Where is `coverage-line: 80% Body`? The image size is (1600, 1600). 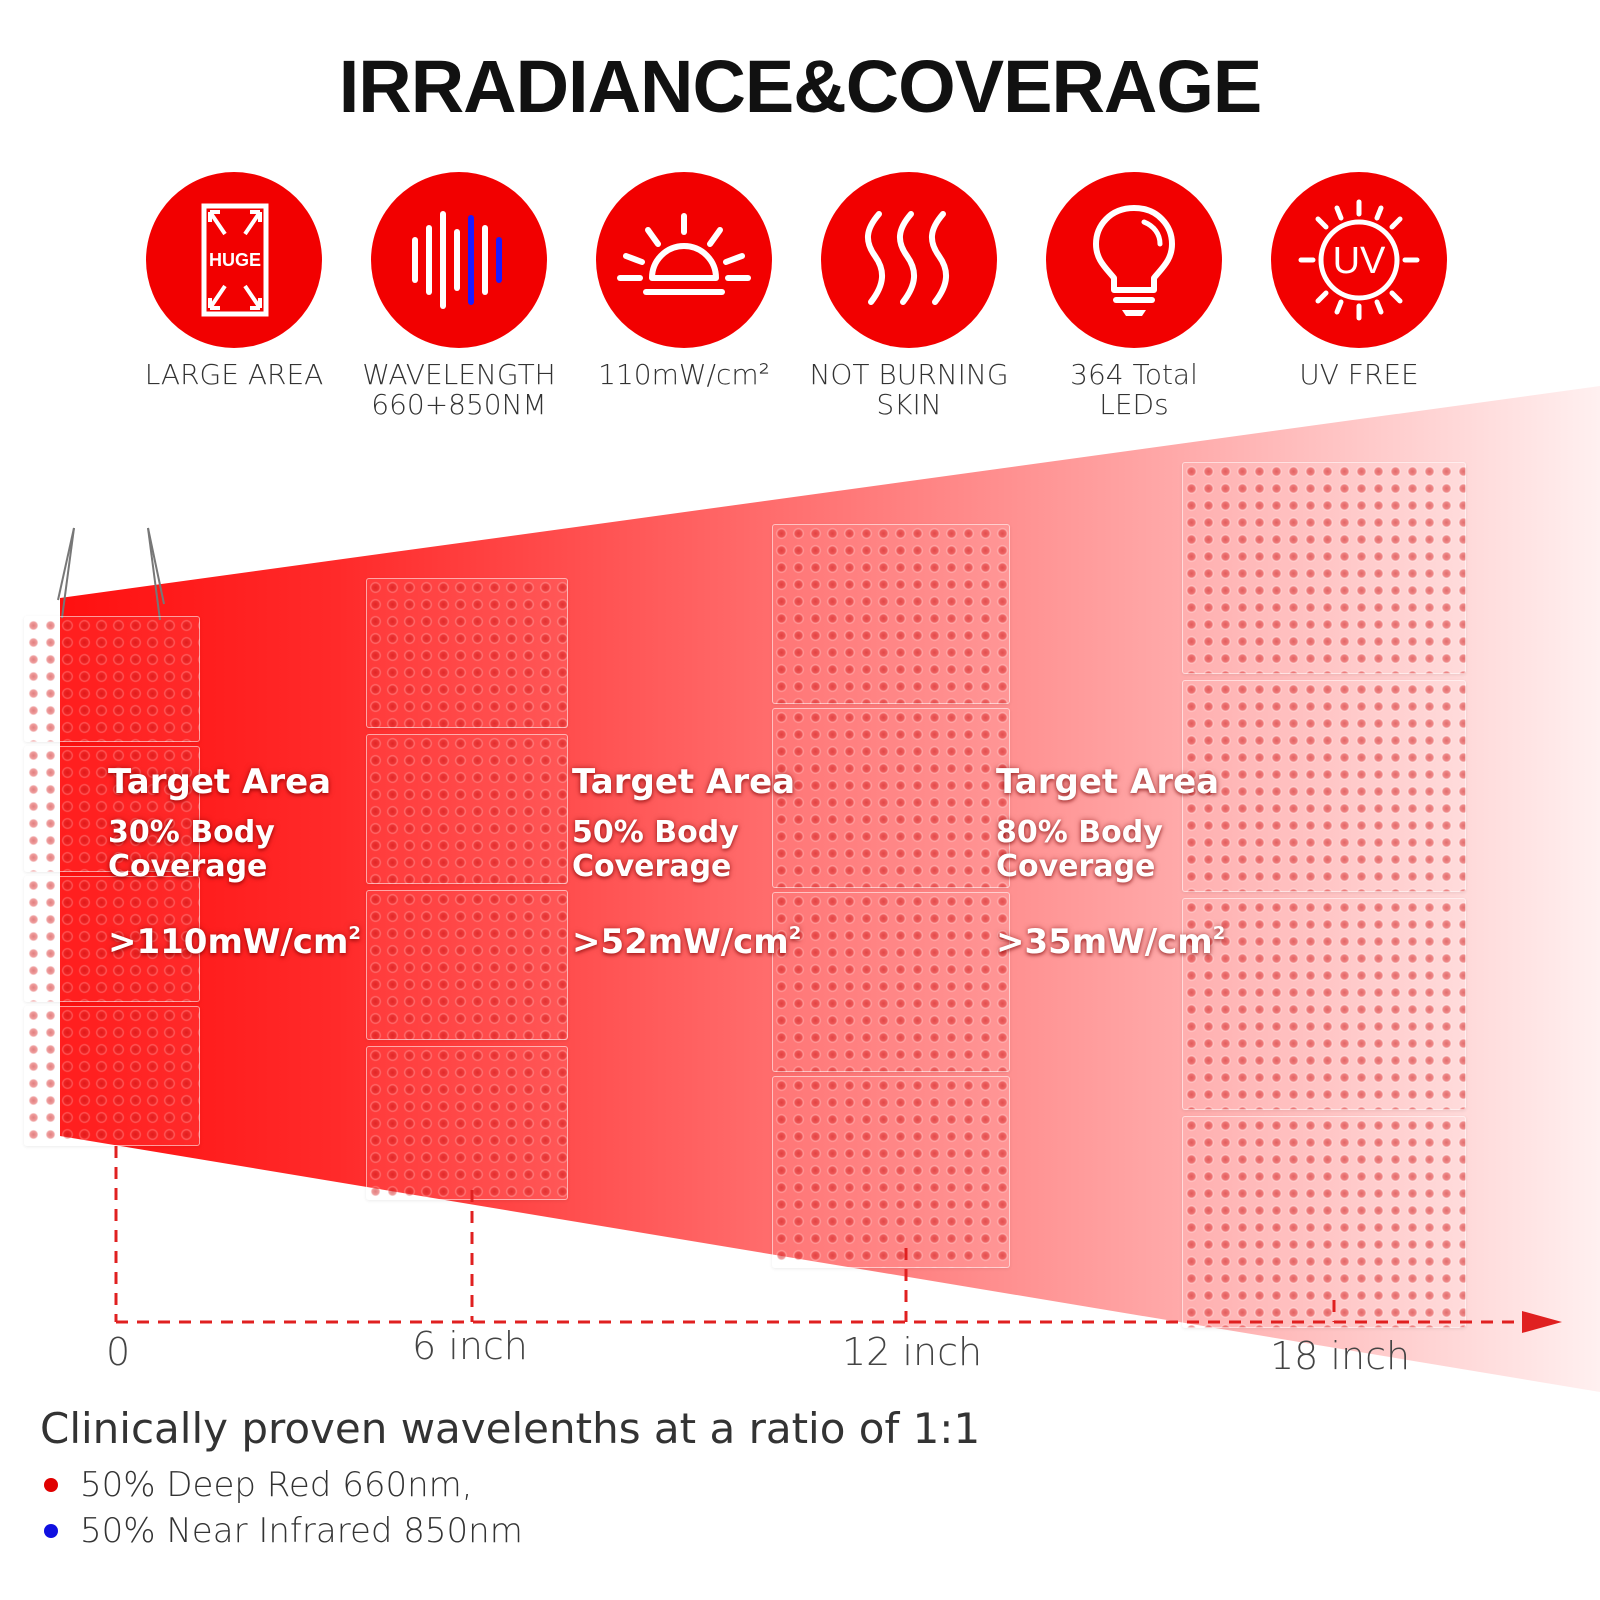
coverage-line: 80% Body is located at coordinates (1079, 832).